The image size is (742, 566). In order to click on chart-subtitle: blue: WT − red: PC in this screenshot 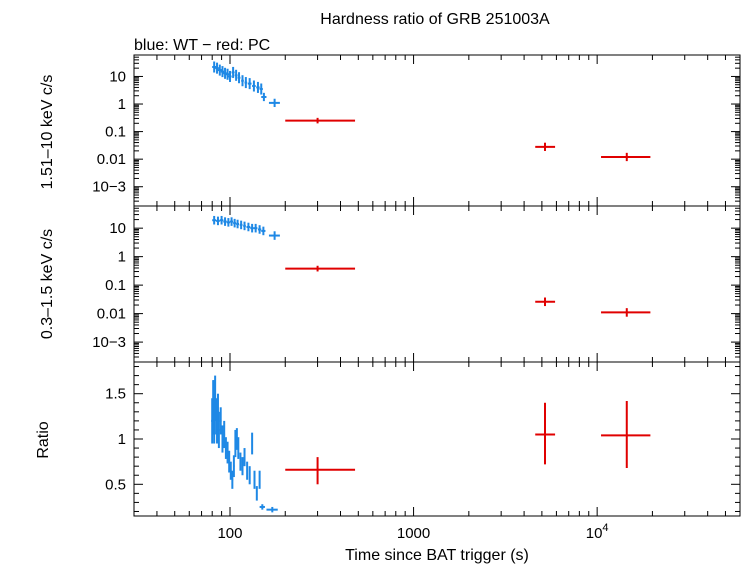, I will do `click(202, 45)`.